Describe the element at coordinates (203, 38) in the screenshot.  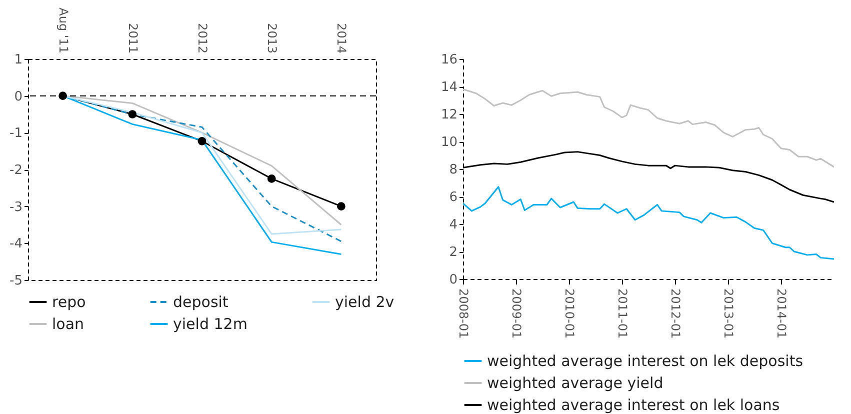
I see `x-tick-label: 2012` at that location.